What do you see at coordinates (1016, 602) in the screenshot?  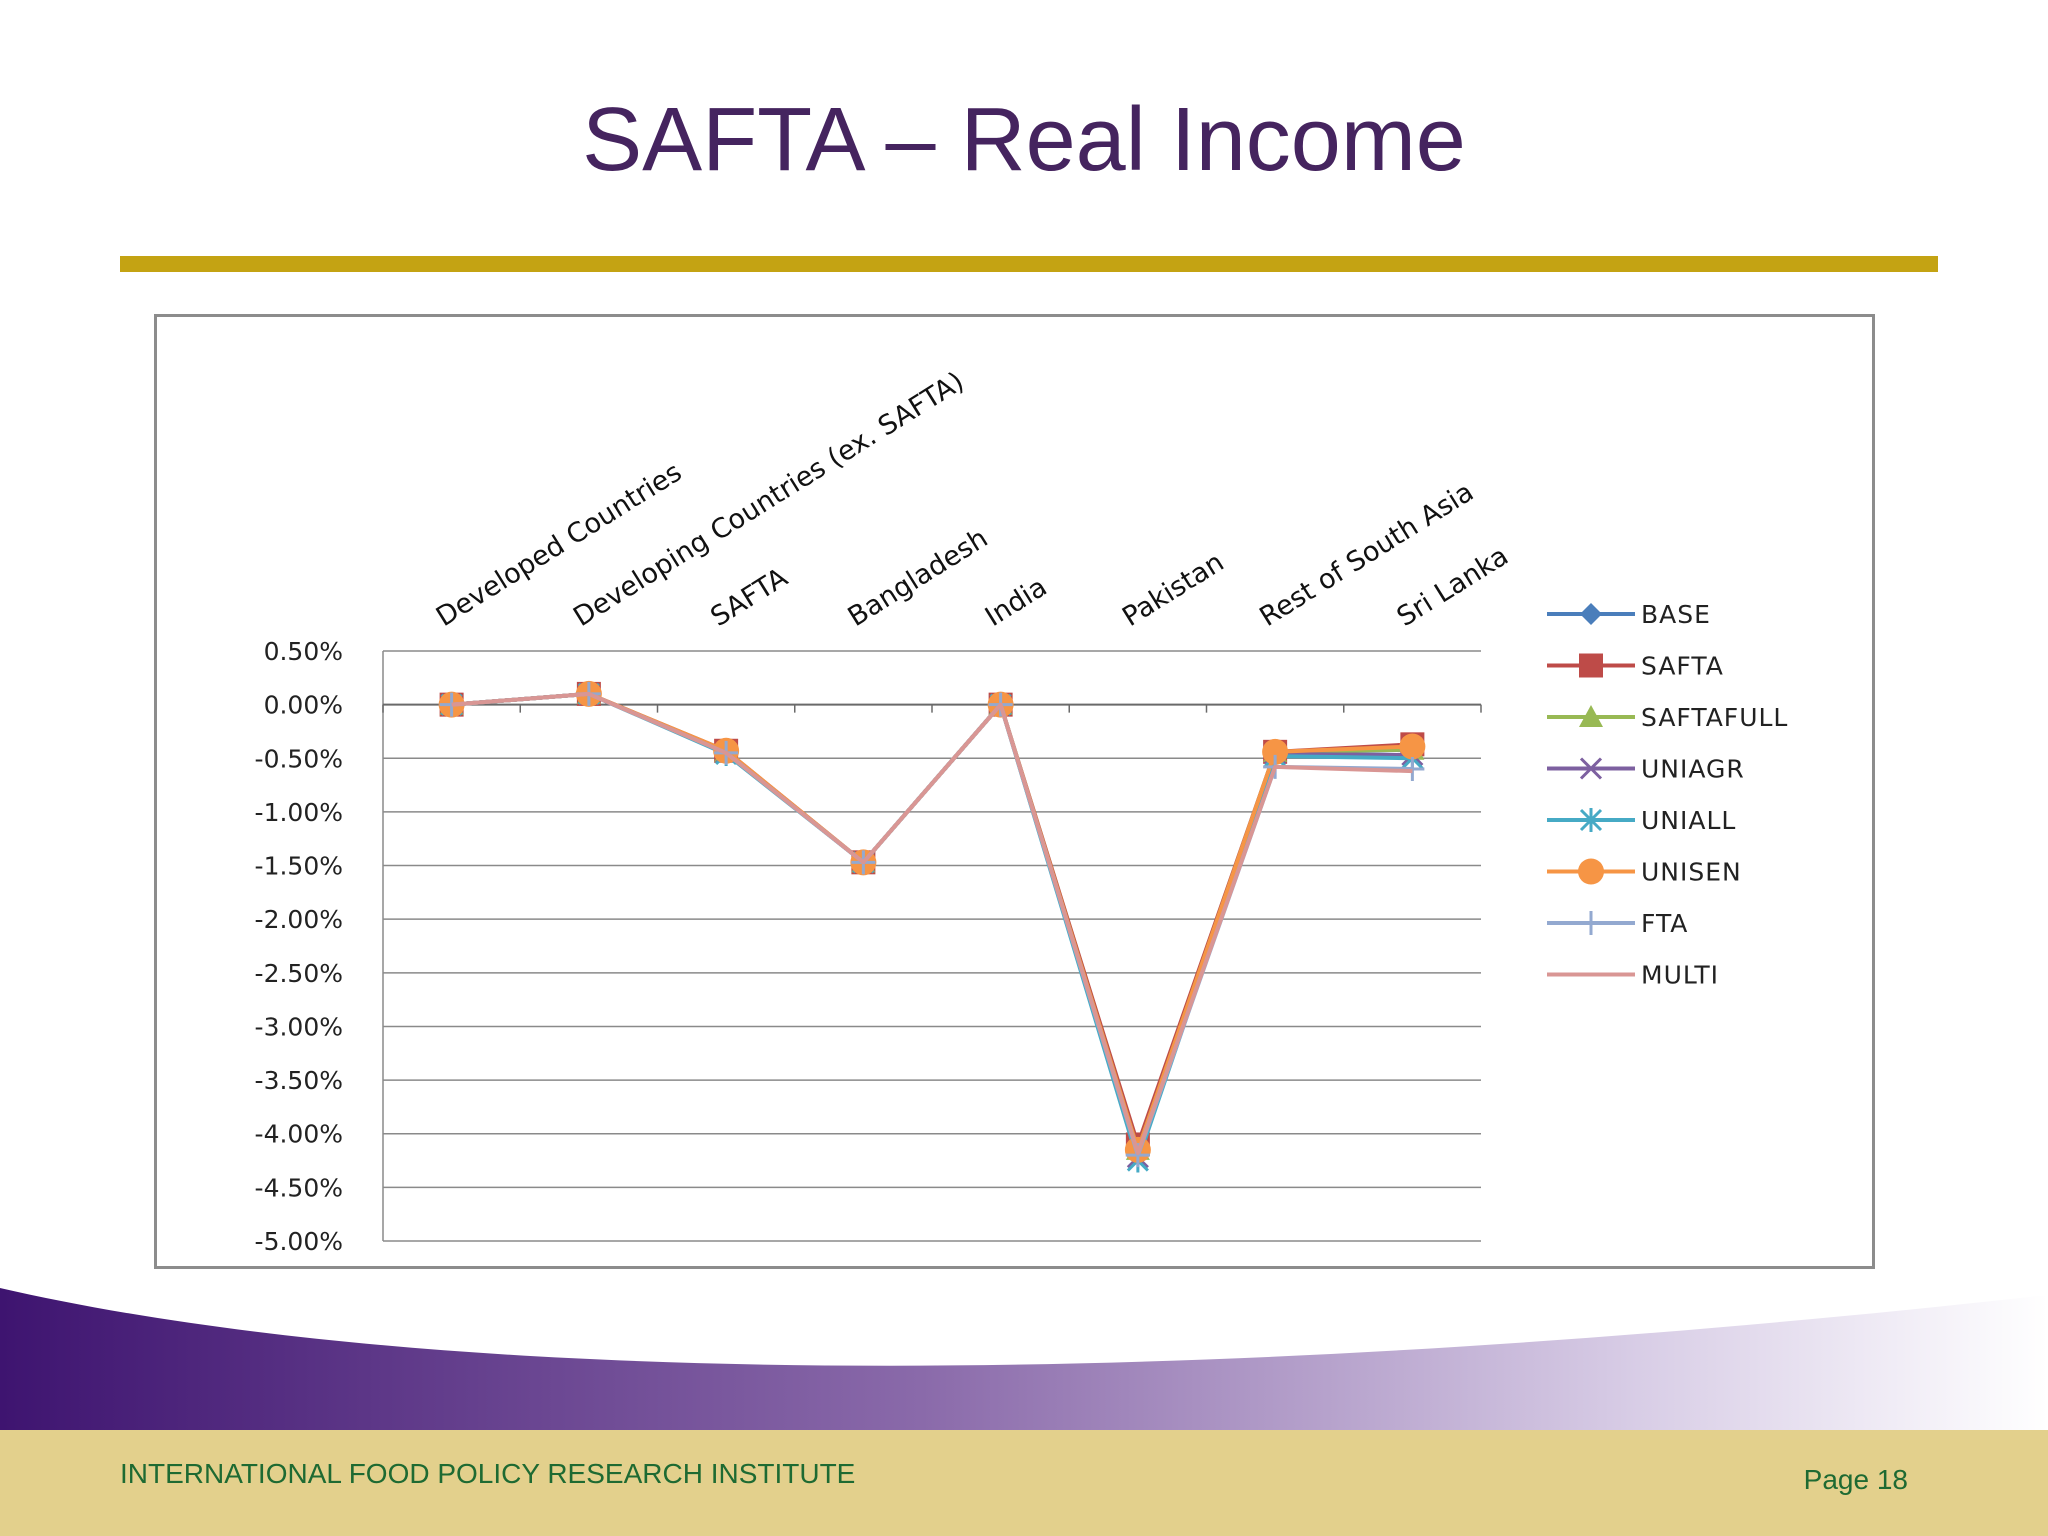 I see `x-category-label: India` at bounding box center [1016, 602].